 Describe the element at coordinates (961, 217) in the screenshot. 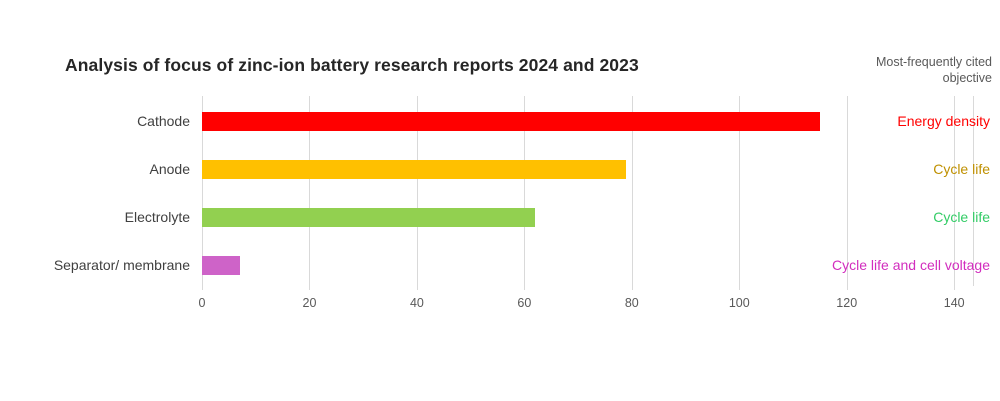

I see `objective-label-electrolyte: Cycle life` at that location.